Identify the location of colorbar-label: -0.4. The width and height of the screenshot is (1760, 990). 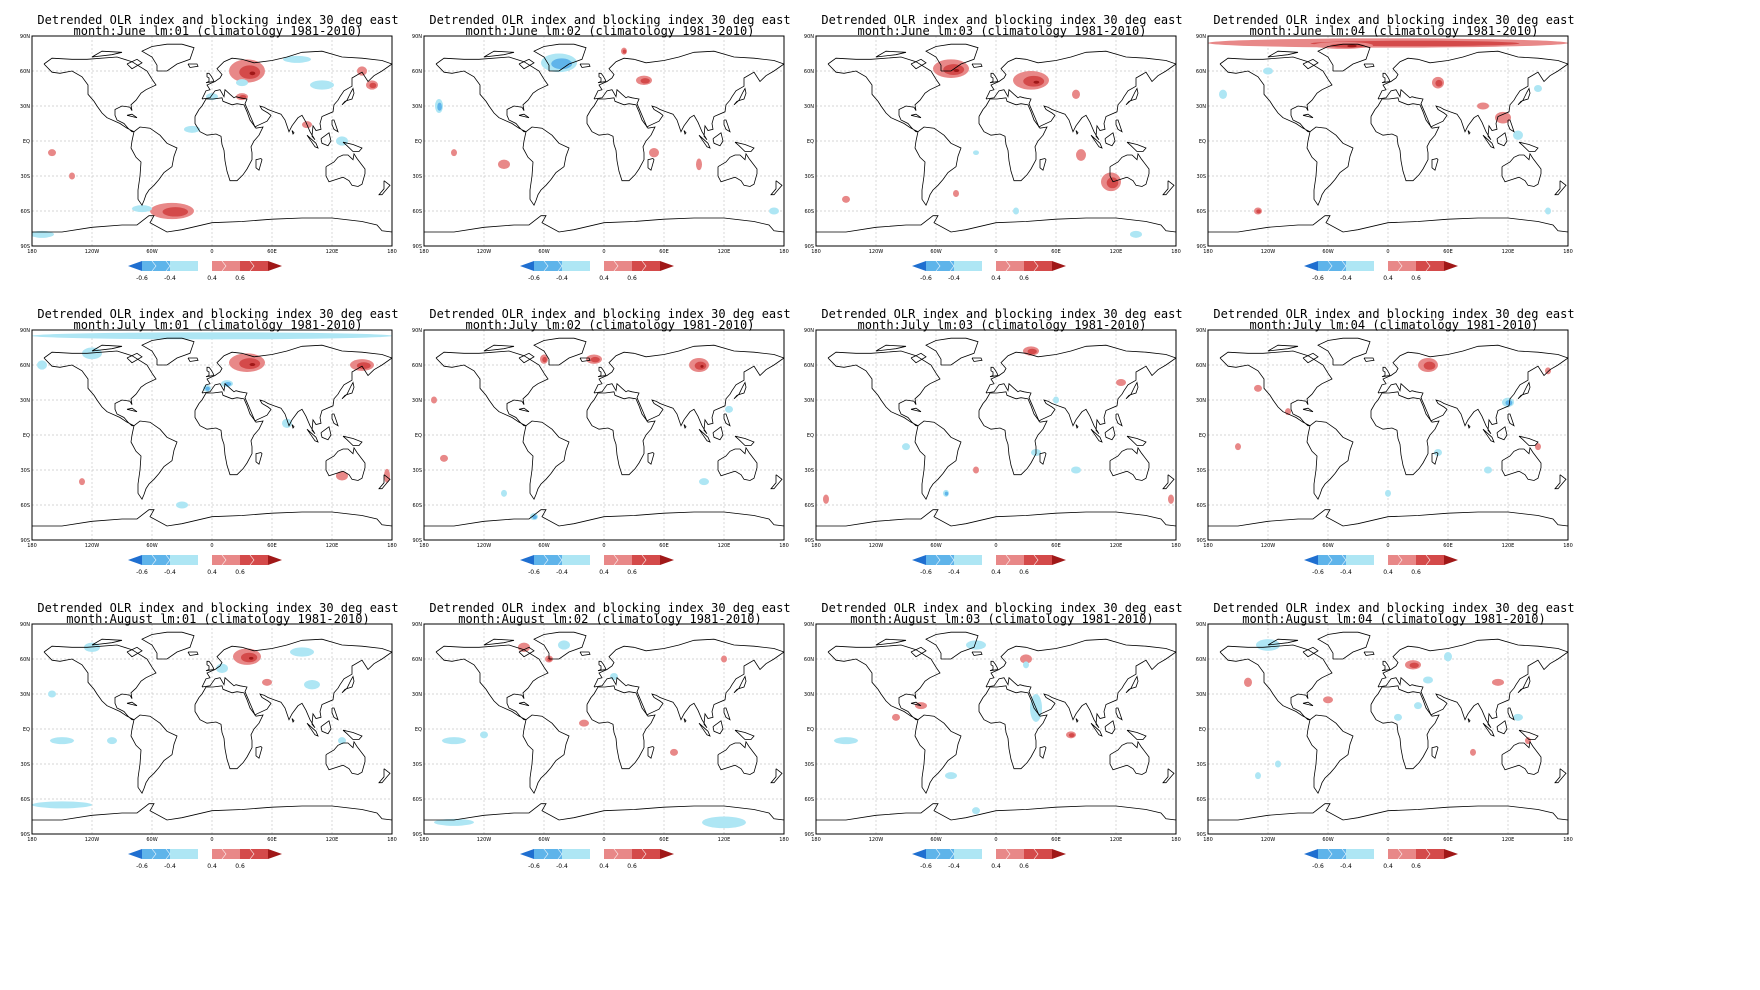
(562, 572).